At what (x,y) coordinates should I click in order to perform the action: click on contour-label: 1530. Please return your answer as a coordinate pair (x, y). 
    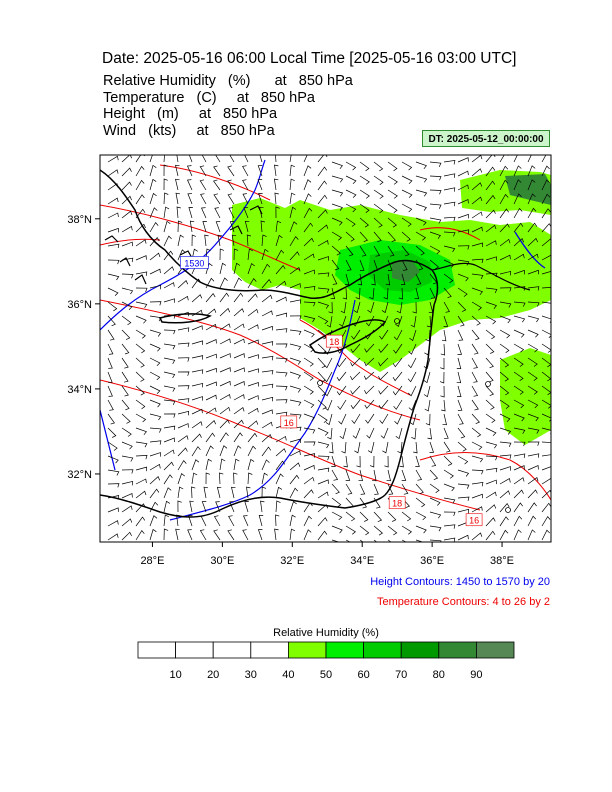
    Looking at the image, I should click on (194, 262).